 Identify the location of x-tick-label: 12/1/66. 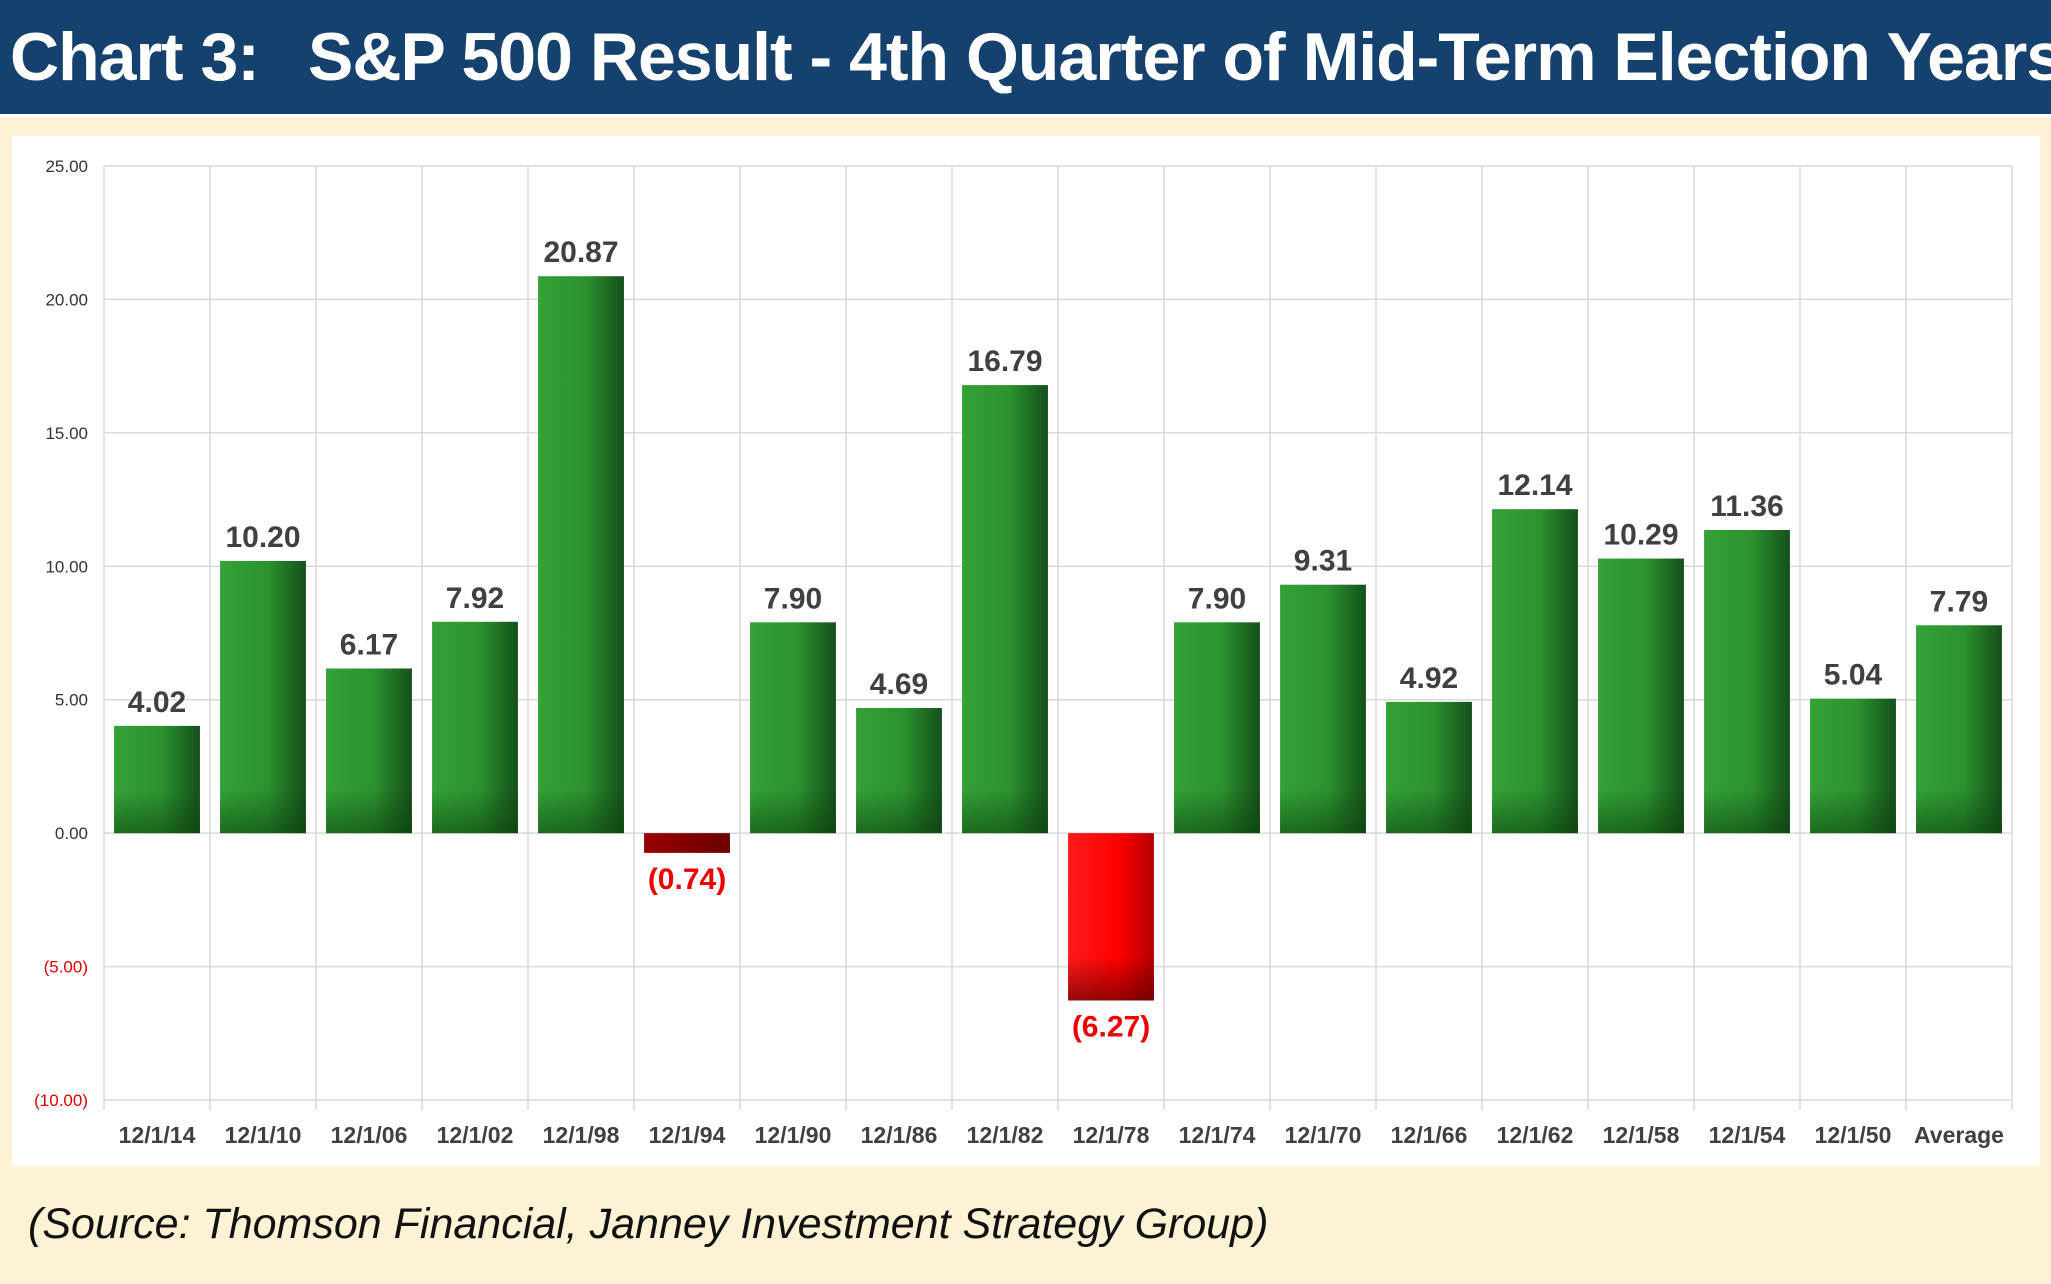
(1429, 1135).